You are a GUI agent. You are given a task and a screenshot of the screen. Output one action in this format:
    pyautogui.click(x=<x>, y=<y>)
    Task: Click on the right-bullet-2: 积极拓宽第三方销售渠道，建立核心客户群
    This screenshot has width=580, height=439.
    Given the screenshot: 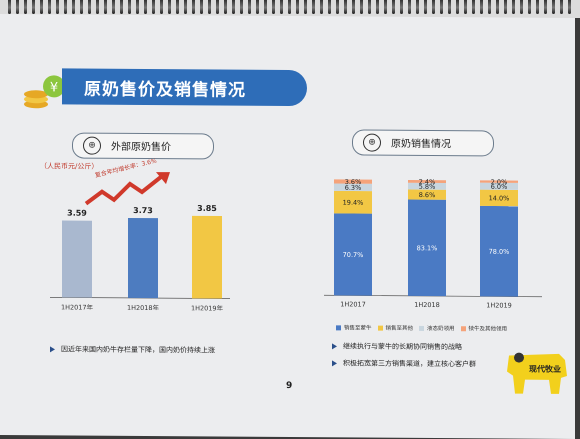 What is the action you would take?
    pyautogui.click(x=404, y=363)
    